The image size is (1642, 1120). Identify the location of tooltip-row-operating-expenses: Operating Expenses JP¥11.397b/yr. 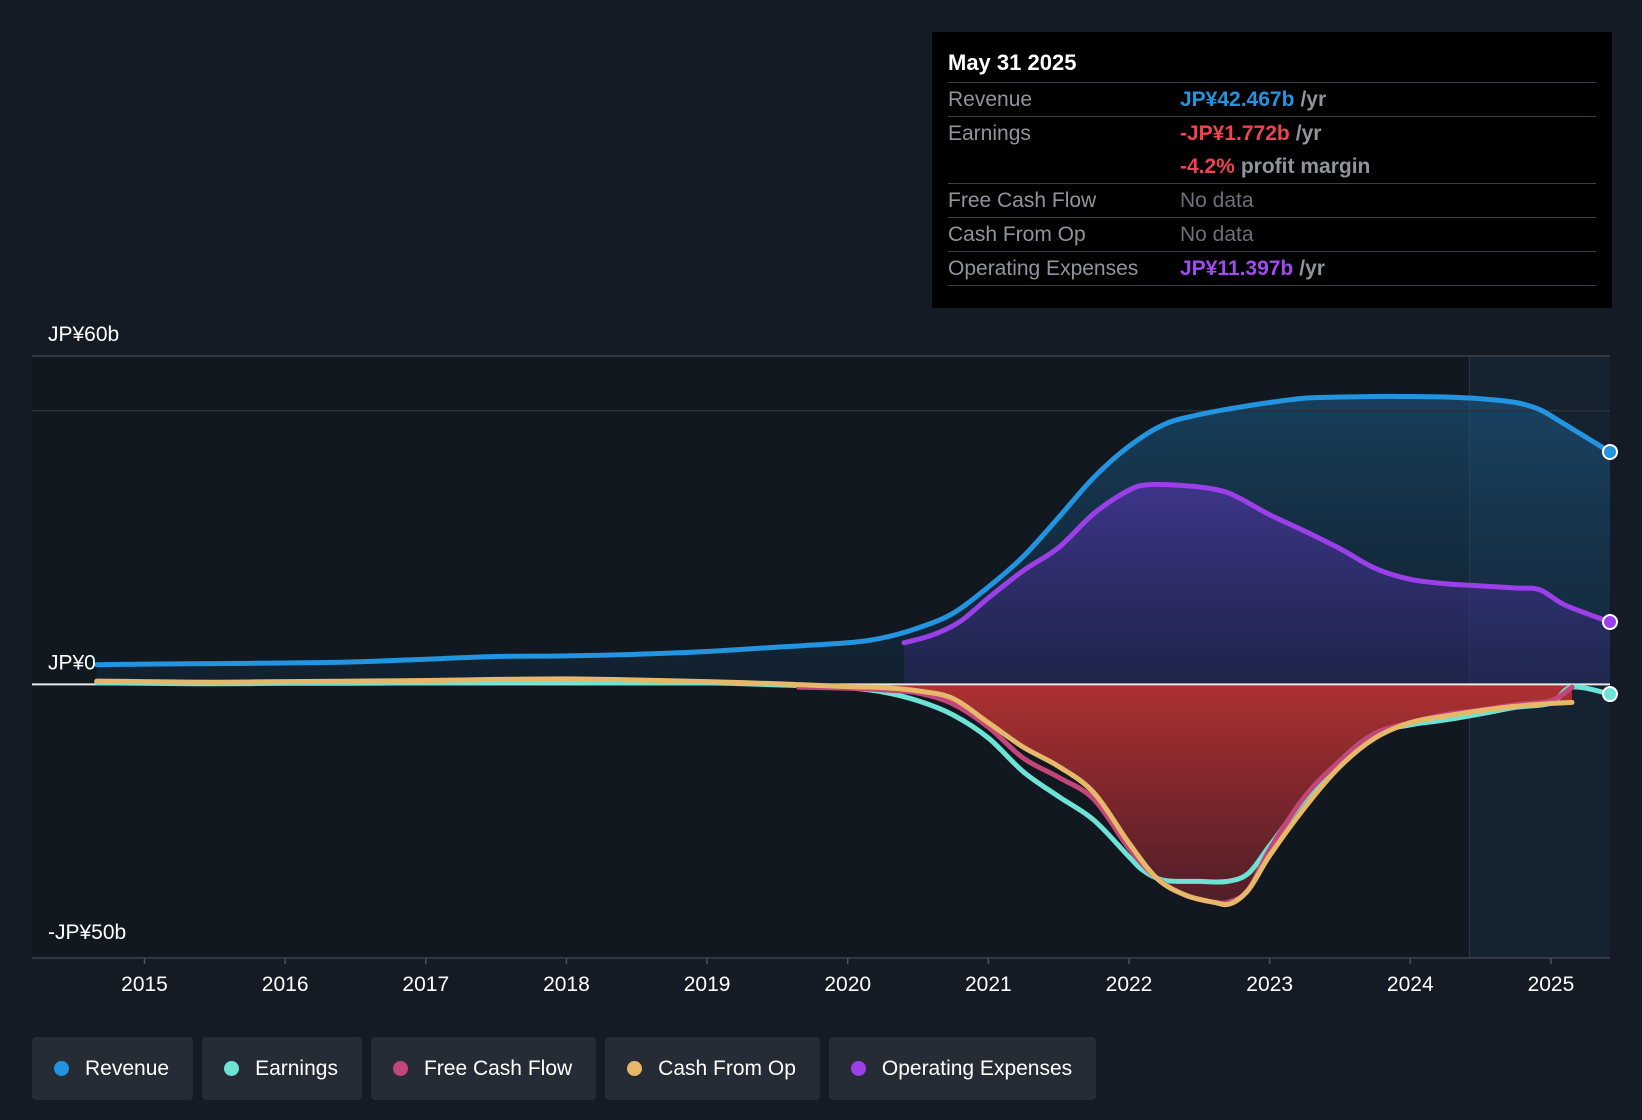
(1272, 268).